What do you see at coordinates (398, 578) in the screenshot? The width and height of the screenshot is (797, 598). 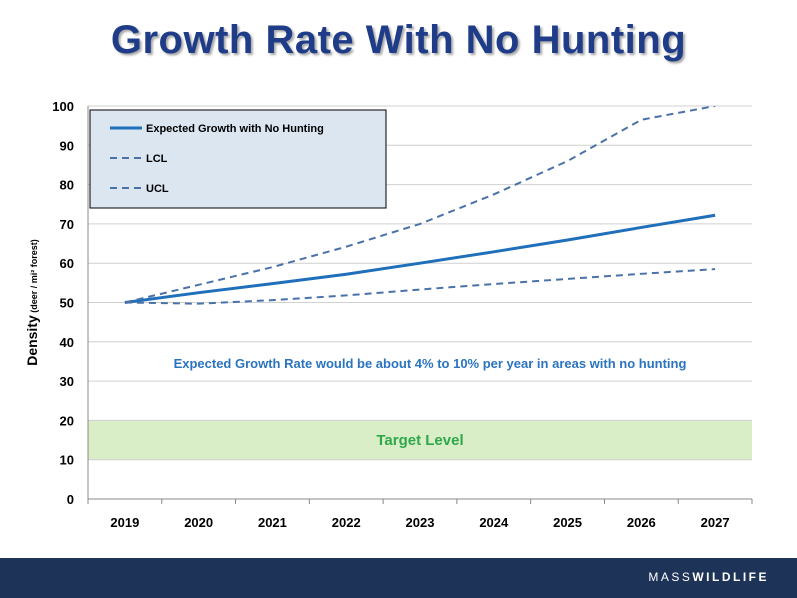 I see `footer-bar: MASSWILDLIFE` at bounding box center [398, 578].